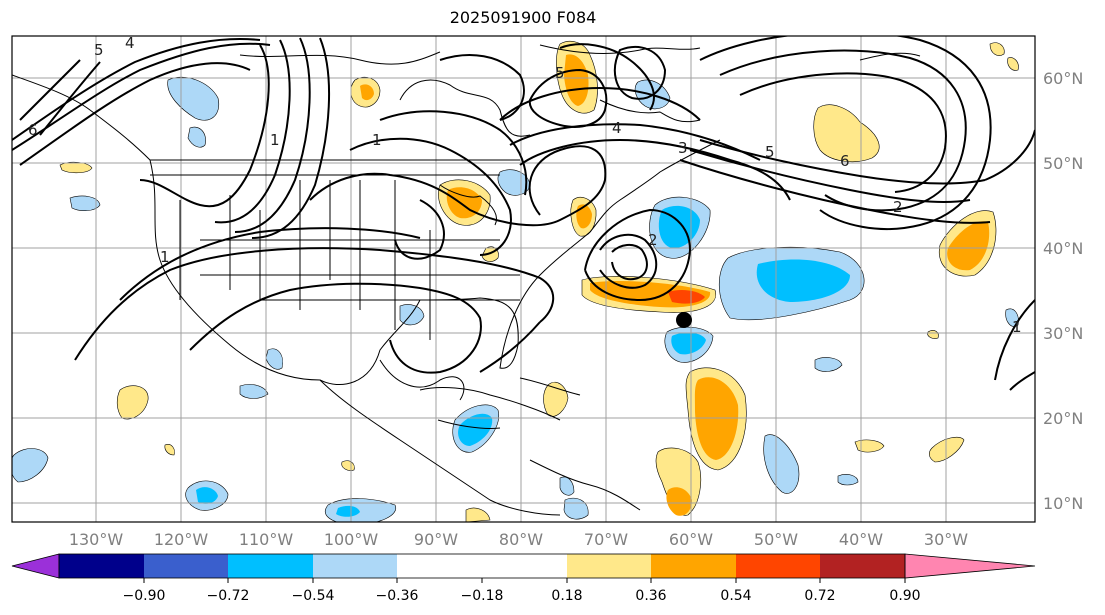  I want to click on colorbar-tick-label: 0.54, so click(735, 596).